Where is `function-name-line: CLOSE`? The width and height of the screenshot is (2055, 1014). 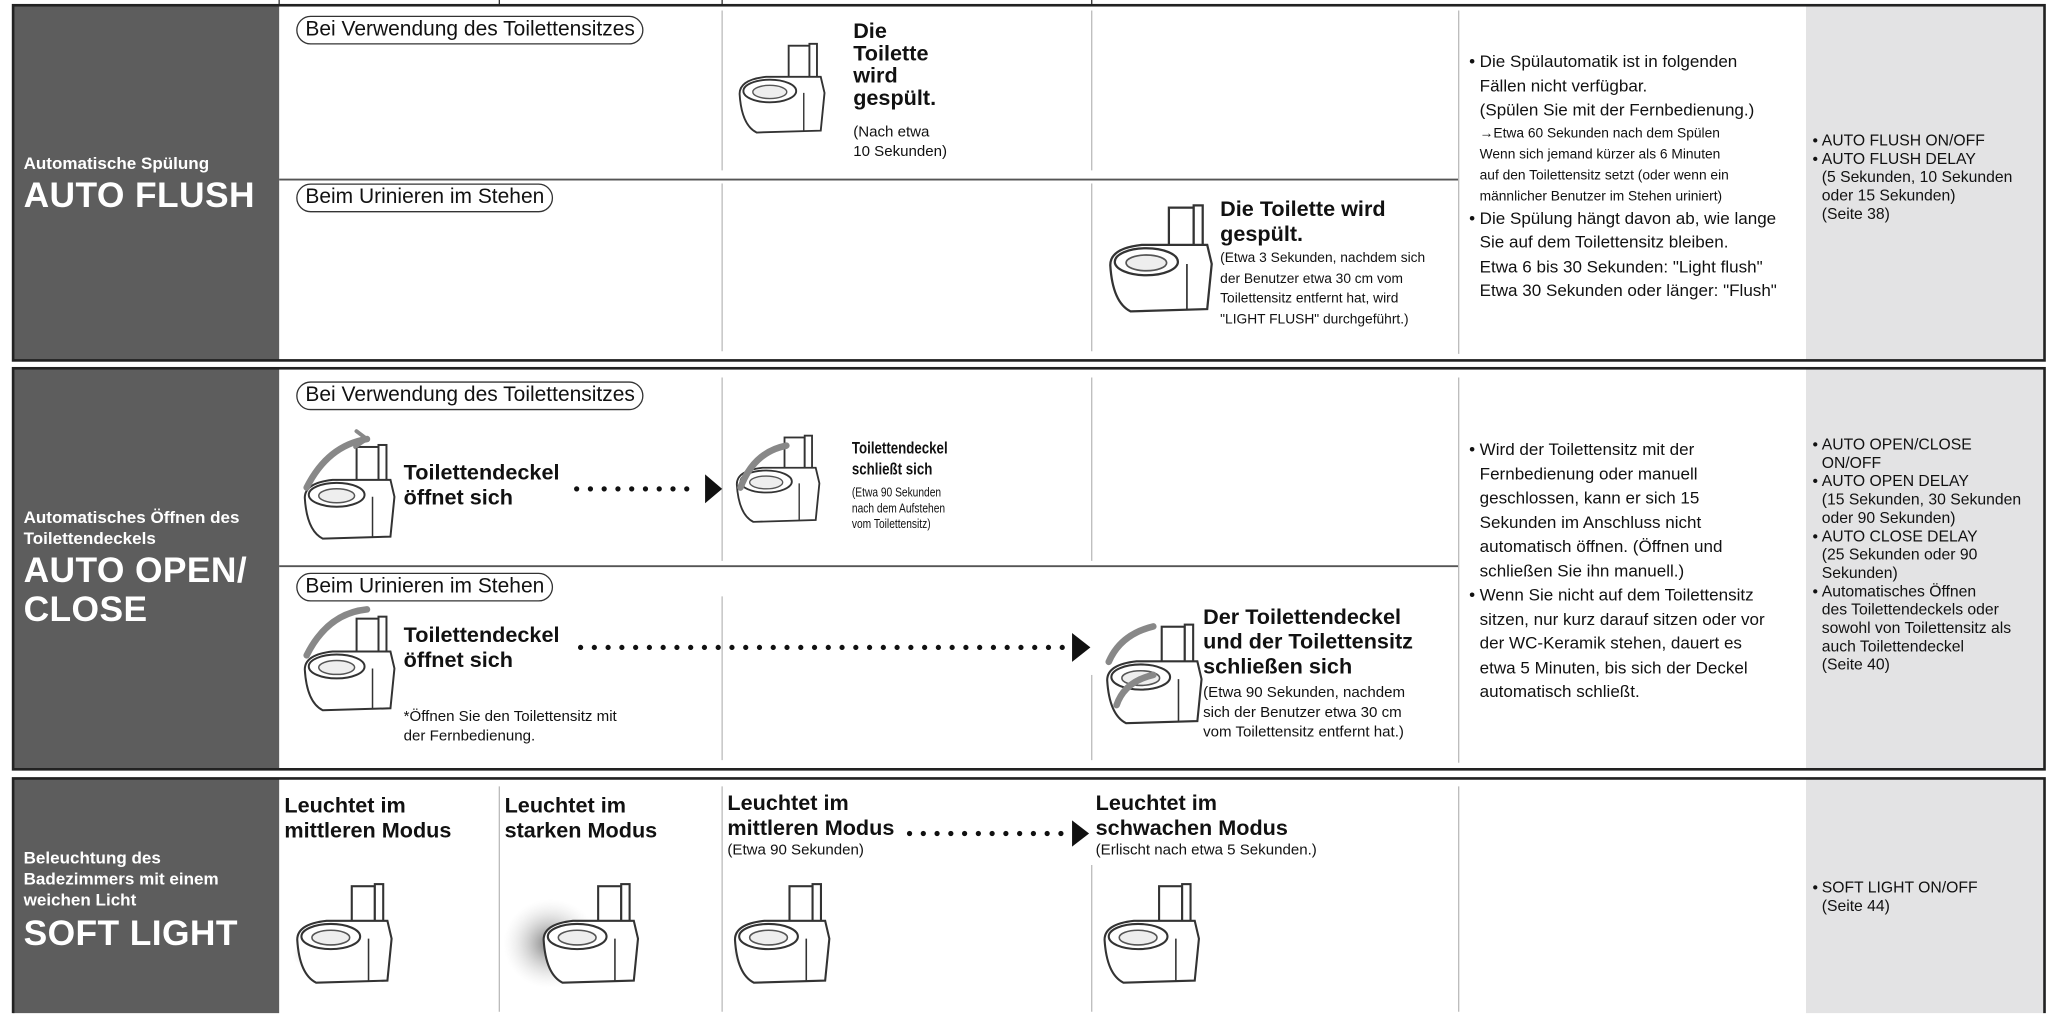
function-name-line: CLOSE is located at coordinates (85, 609).